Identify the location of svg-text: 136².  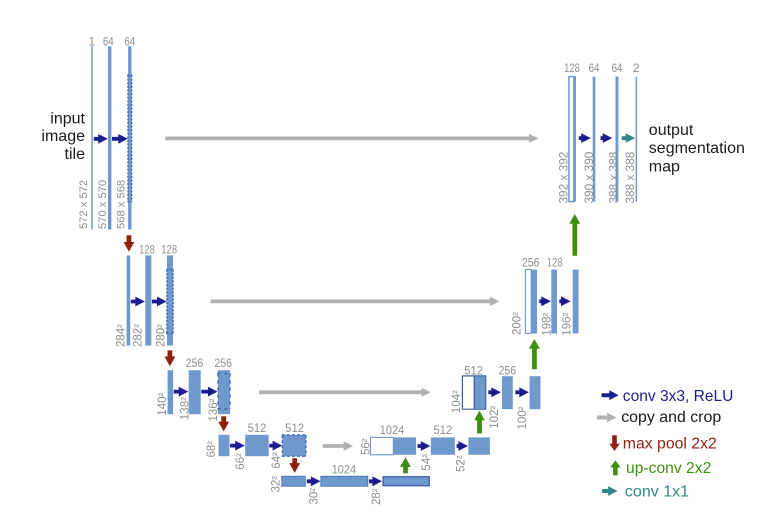
(214, 409).